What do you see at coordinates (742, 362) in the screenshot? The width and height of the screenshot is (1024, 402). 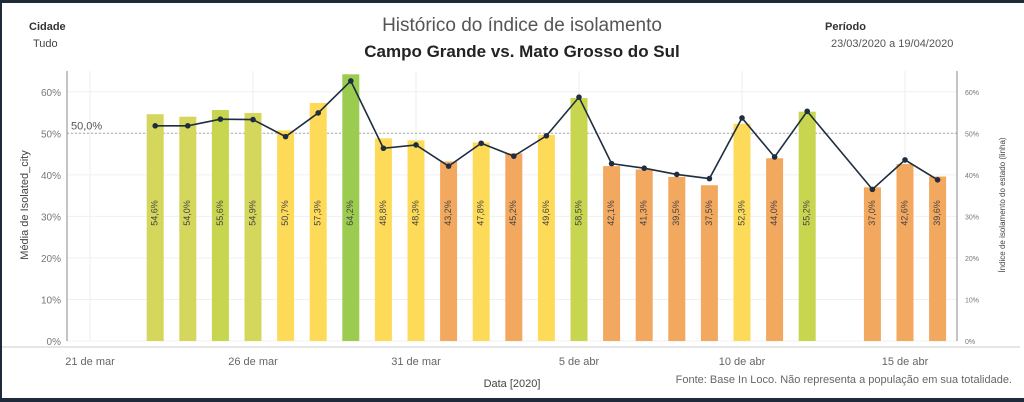 I see `x-tick-label: 10 de abr` at bounding box center [742, 362].